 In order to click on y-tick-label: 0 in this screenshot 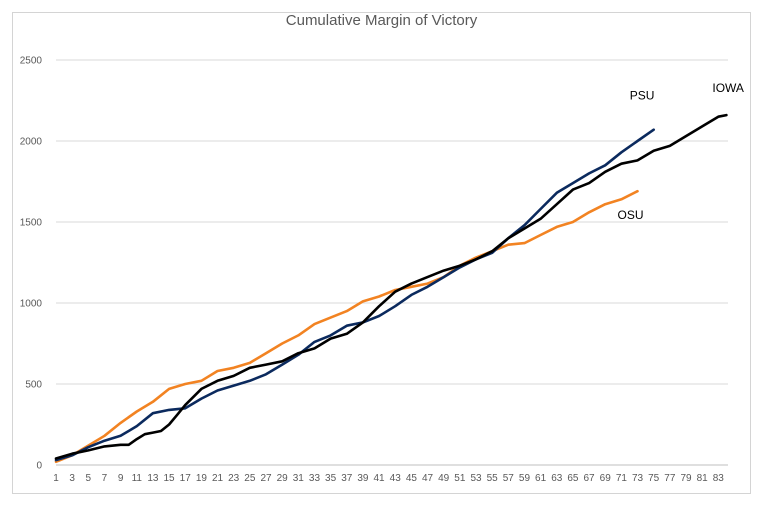, I will do `click(39, 466)`.